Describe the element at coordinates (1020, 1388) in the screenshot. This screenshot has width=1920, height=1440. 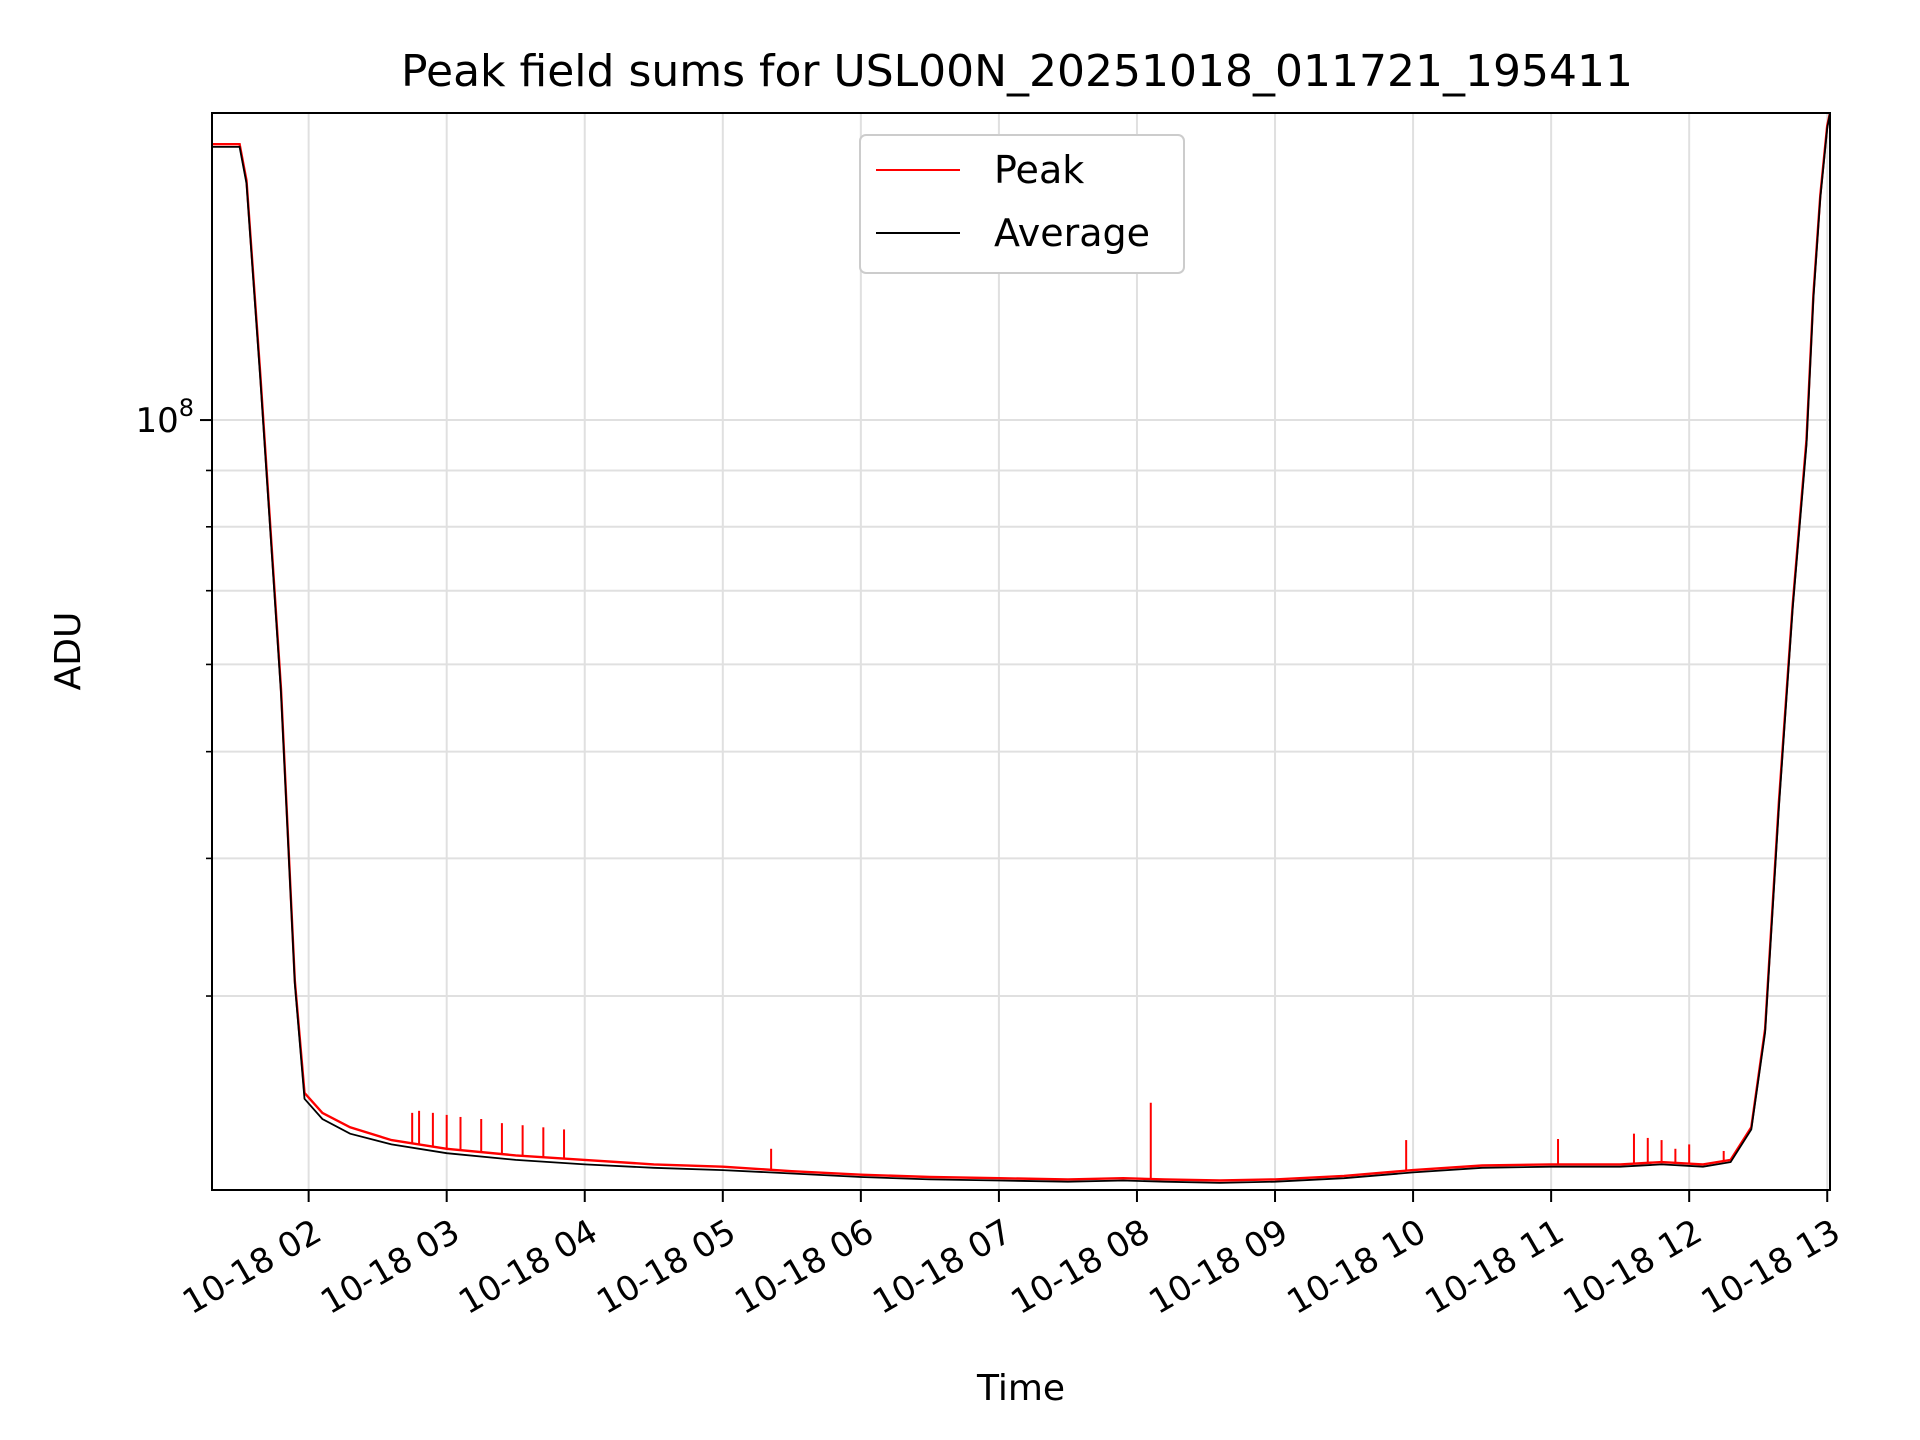
I see `x-axis-label: Time` at that location.